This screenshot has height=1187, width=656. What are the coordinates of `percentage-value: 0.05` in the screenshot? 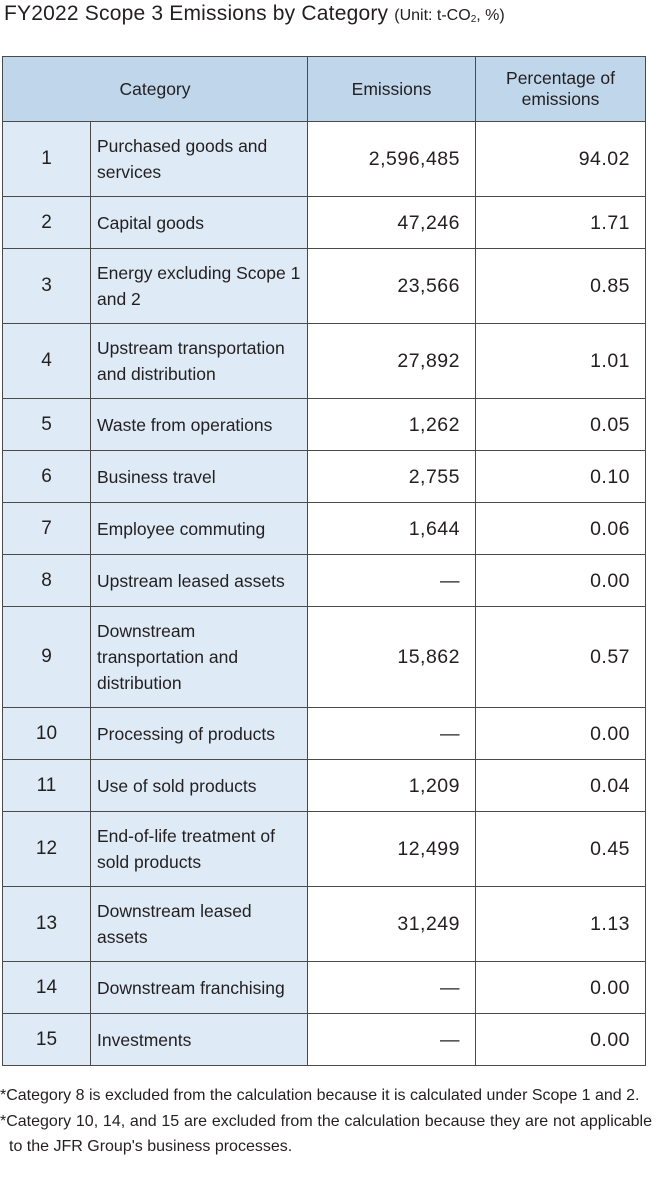 It's located at (561, 424).